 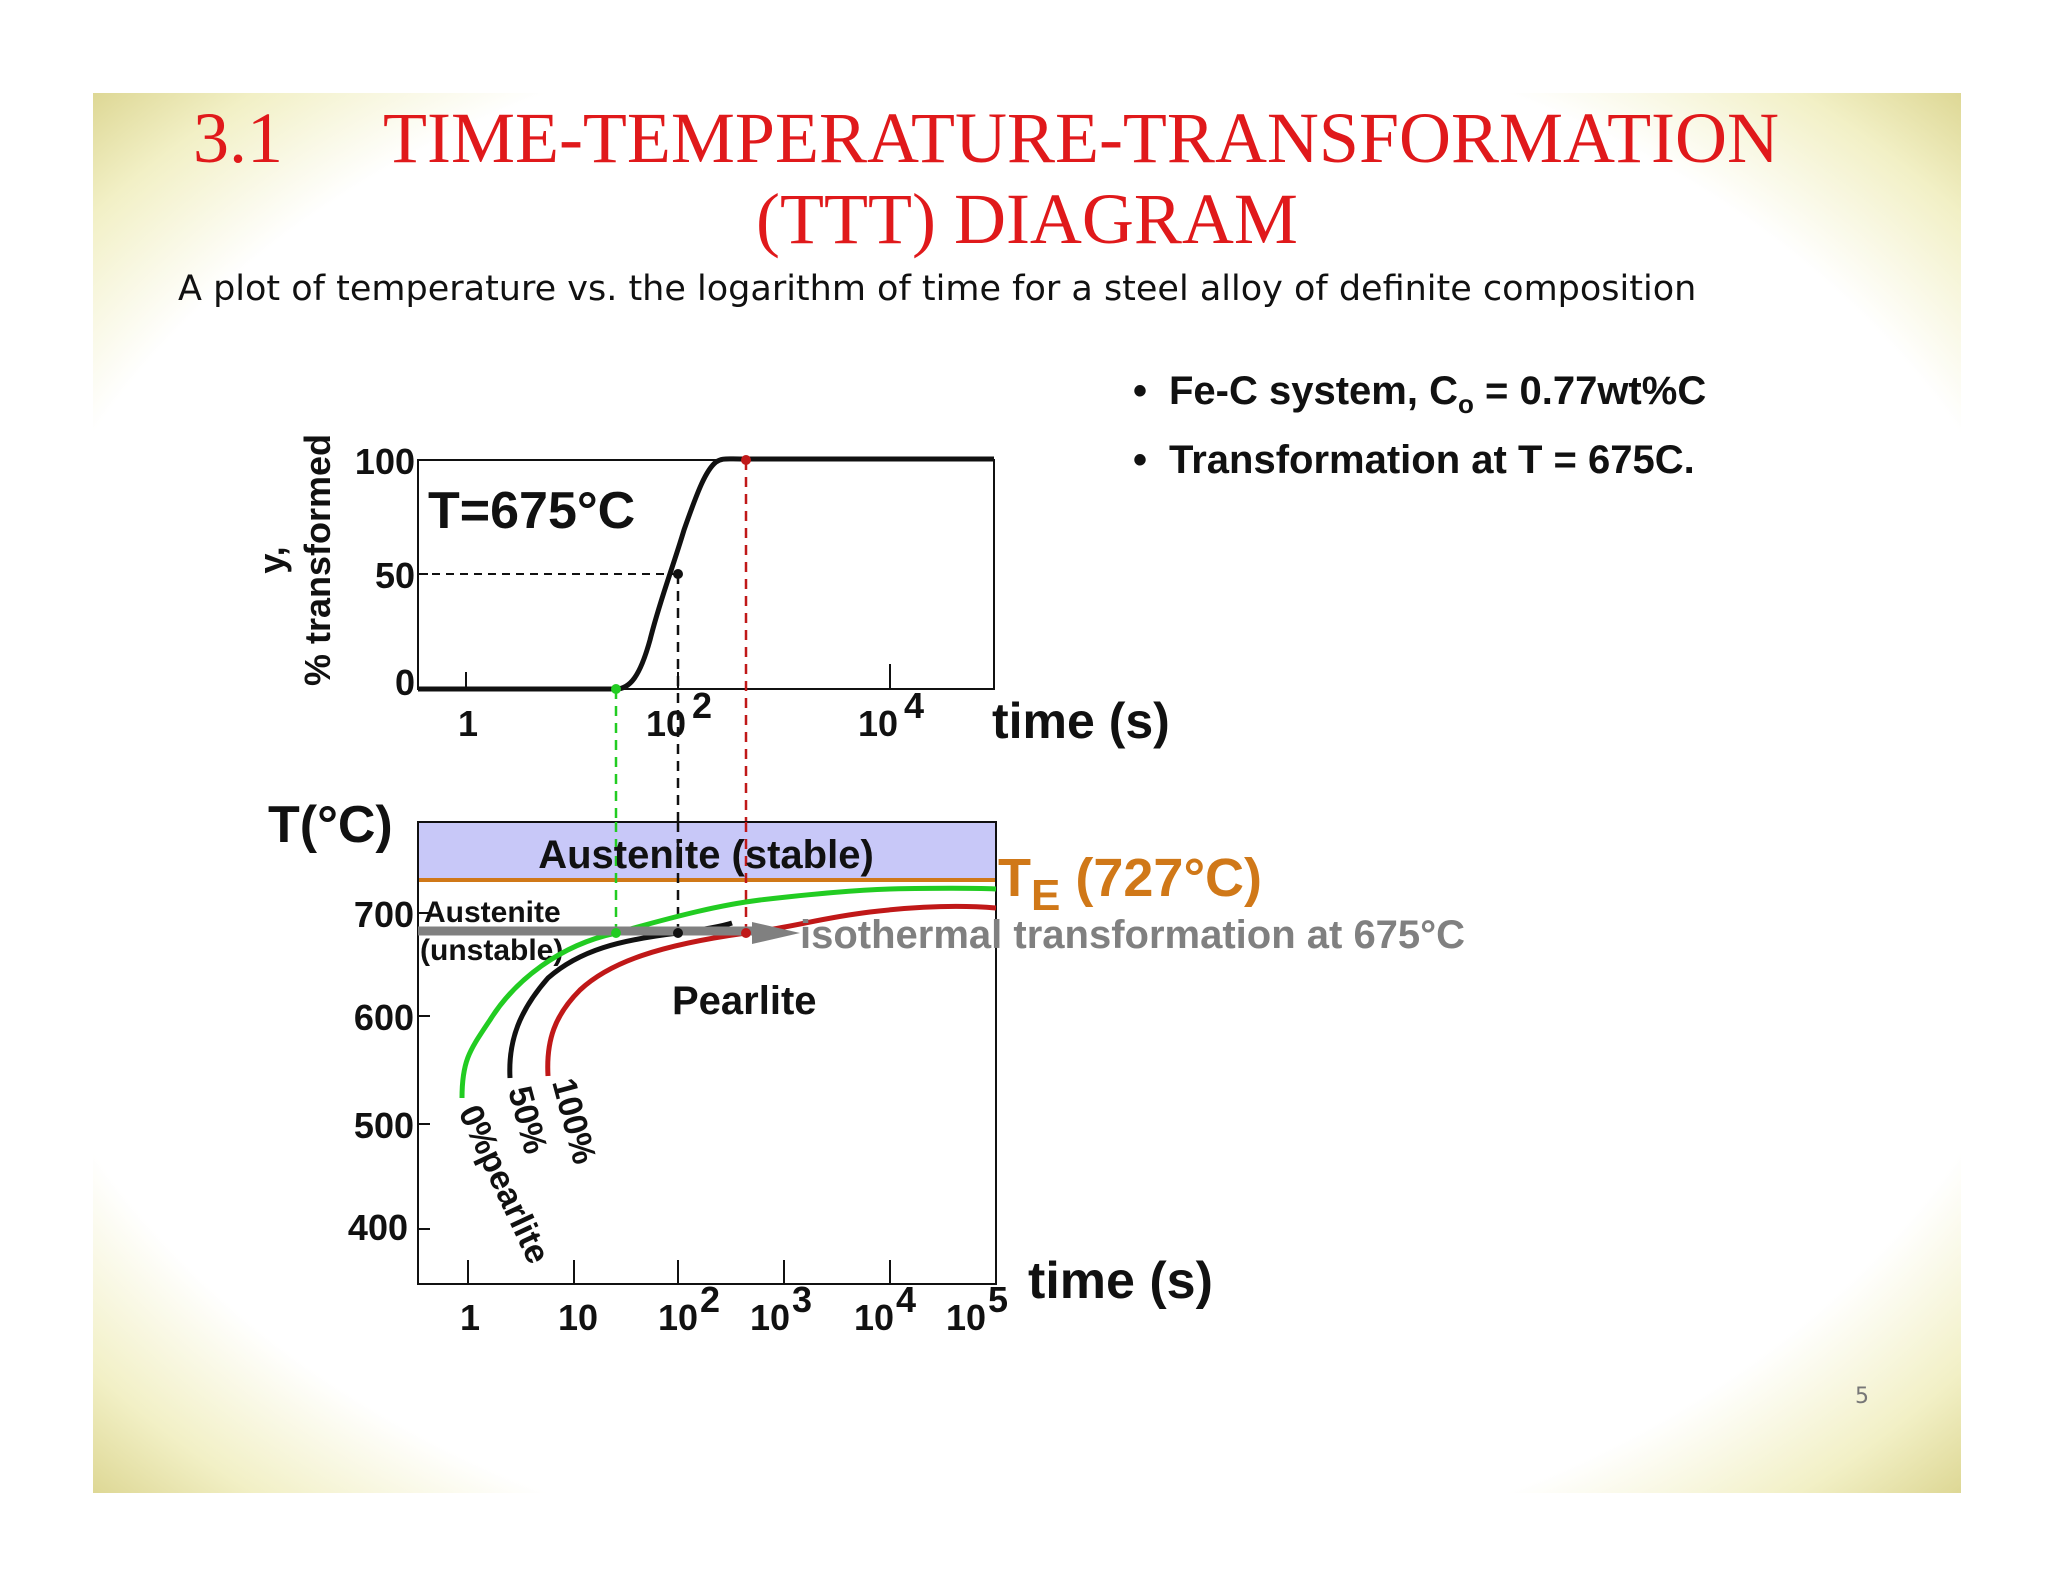 What do you see at coordinates (1862, 1396) in the screenshot?
I see `page-number: 5` at bounding box center [1862, 1396].